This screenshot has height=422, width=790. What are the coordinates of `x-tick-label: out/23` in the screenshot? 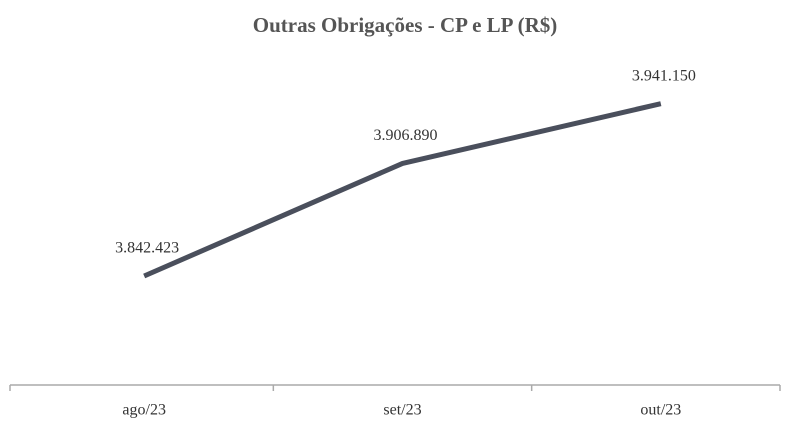 It's located at (660, 410).